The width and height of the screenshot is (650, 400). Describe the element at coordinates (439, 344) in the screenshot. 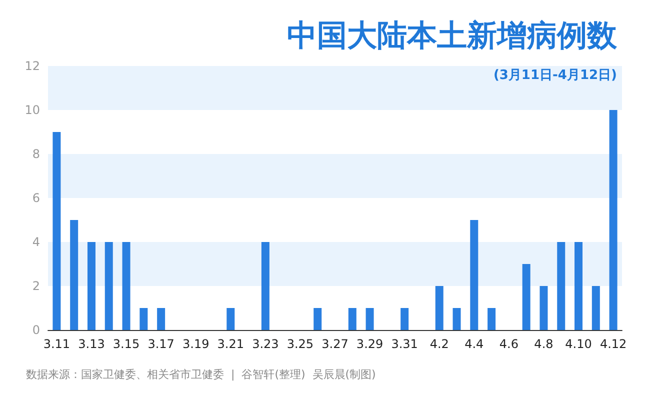

I see `x-tick-label: 4.2` at that location.